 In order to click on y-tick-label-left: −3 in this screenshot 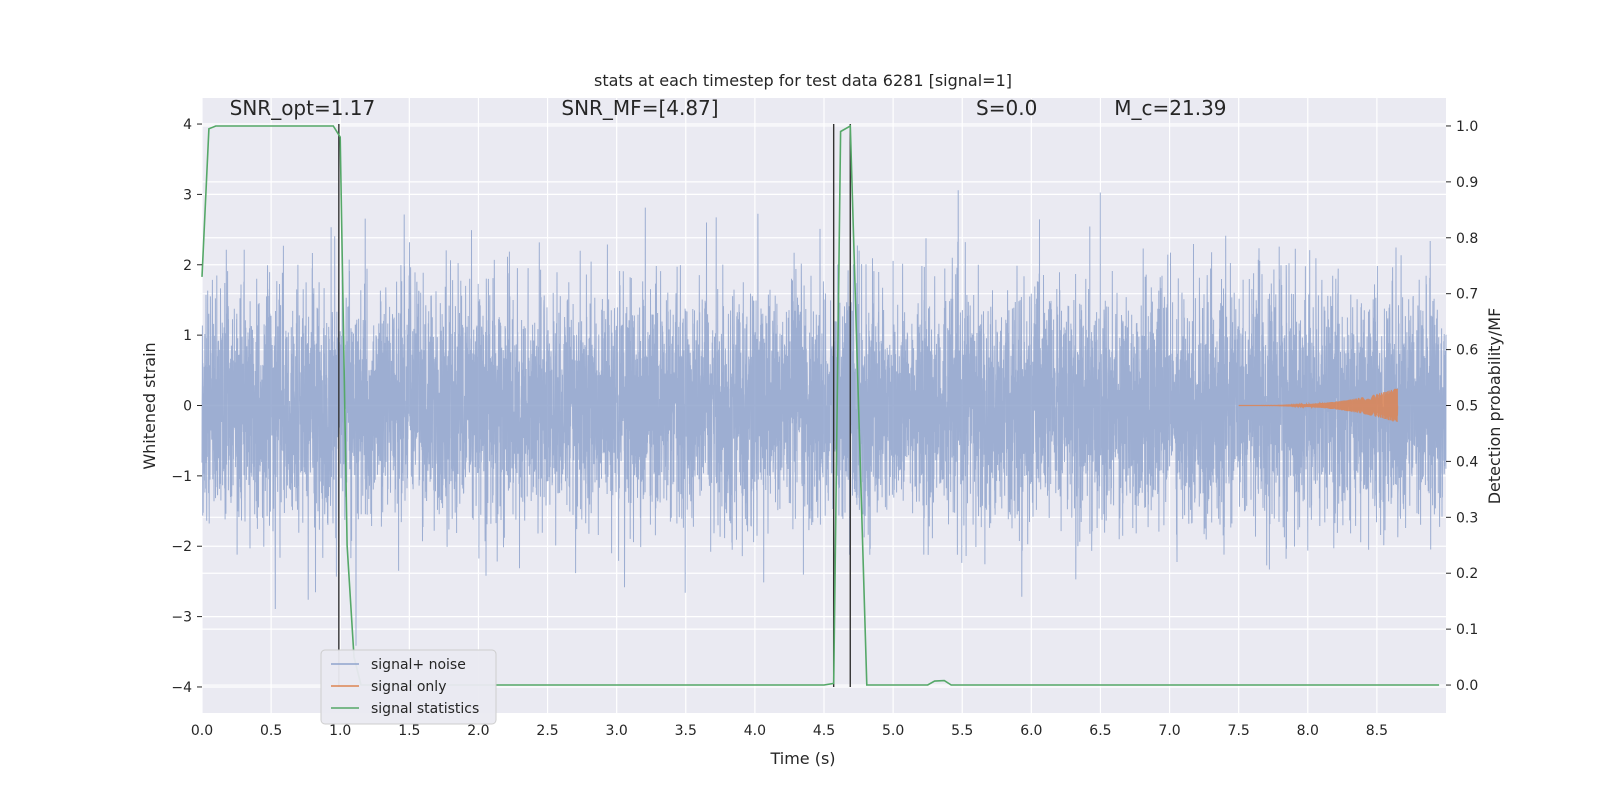, I will do `click(181, 618)`.